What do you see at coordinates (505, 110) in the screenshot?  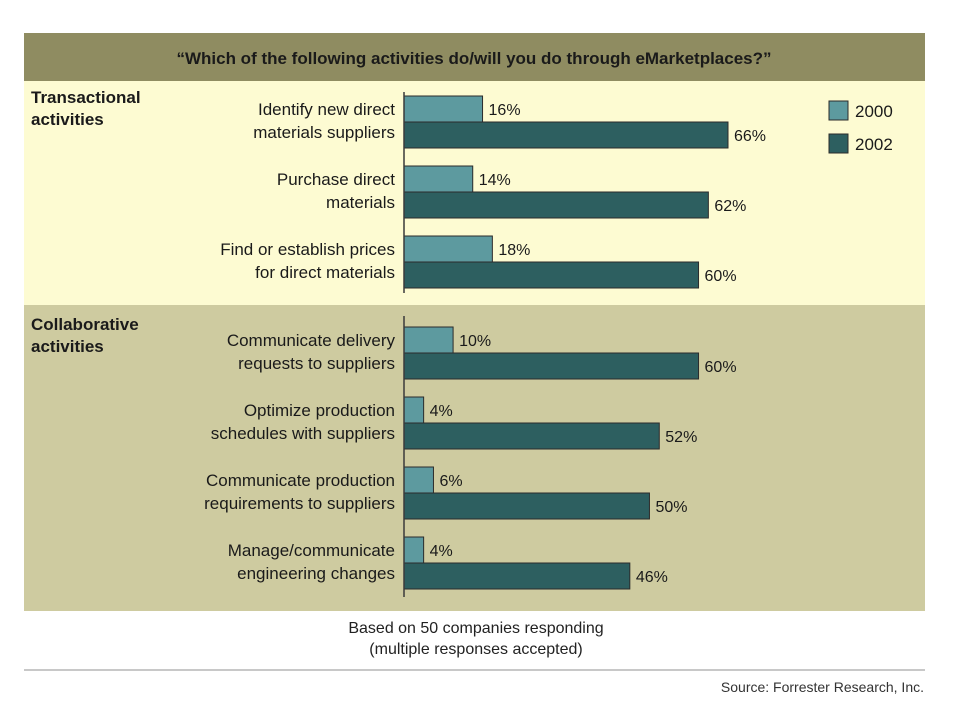 I see `value-label: 16%` at bounding box center [505, 110].